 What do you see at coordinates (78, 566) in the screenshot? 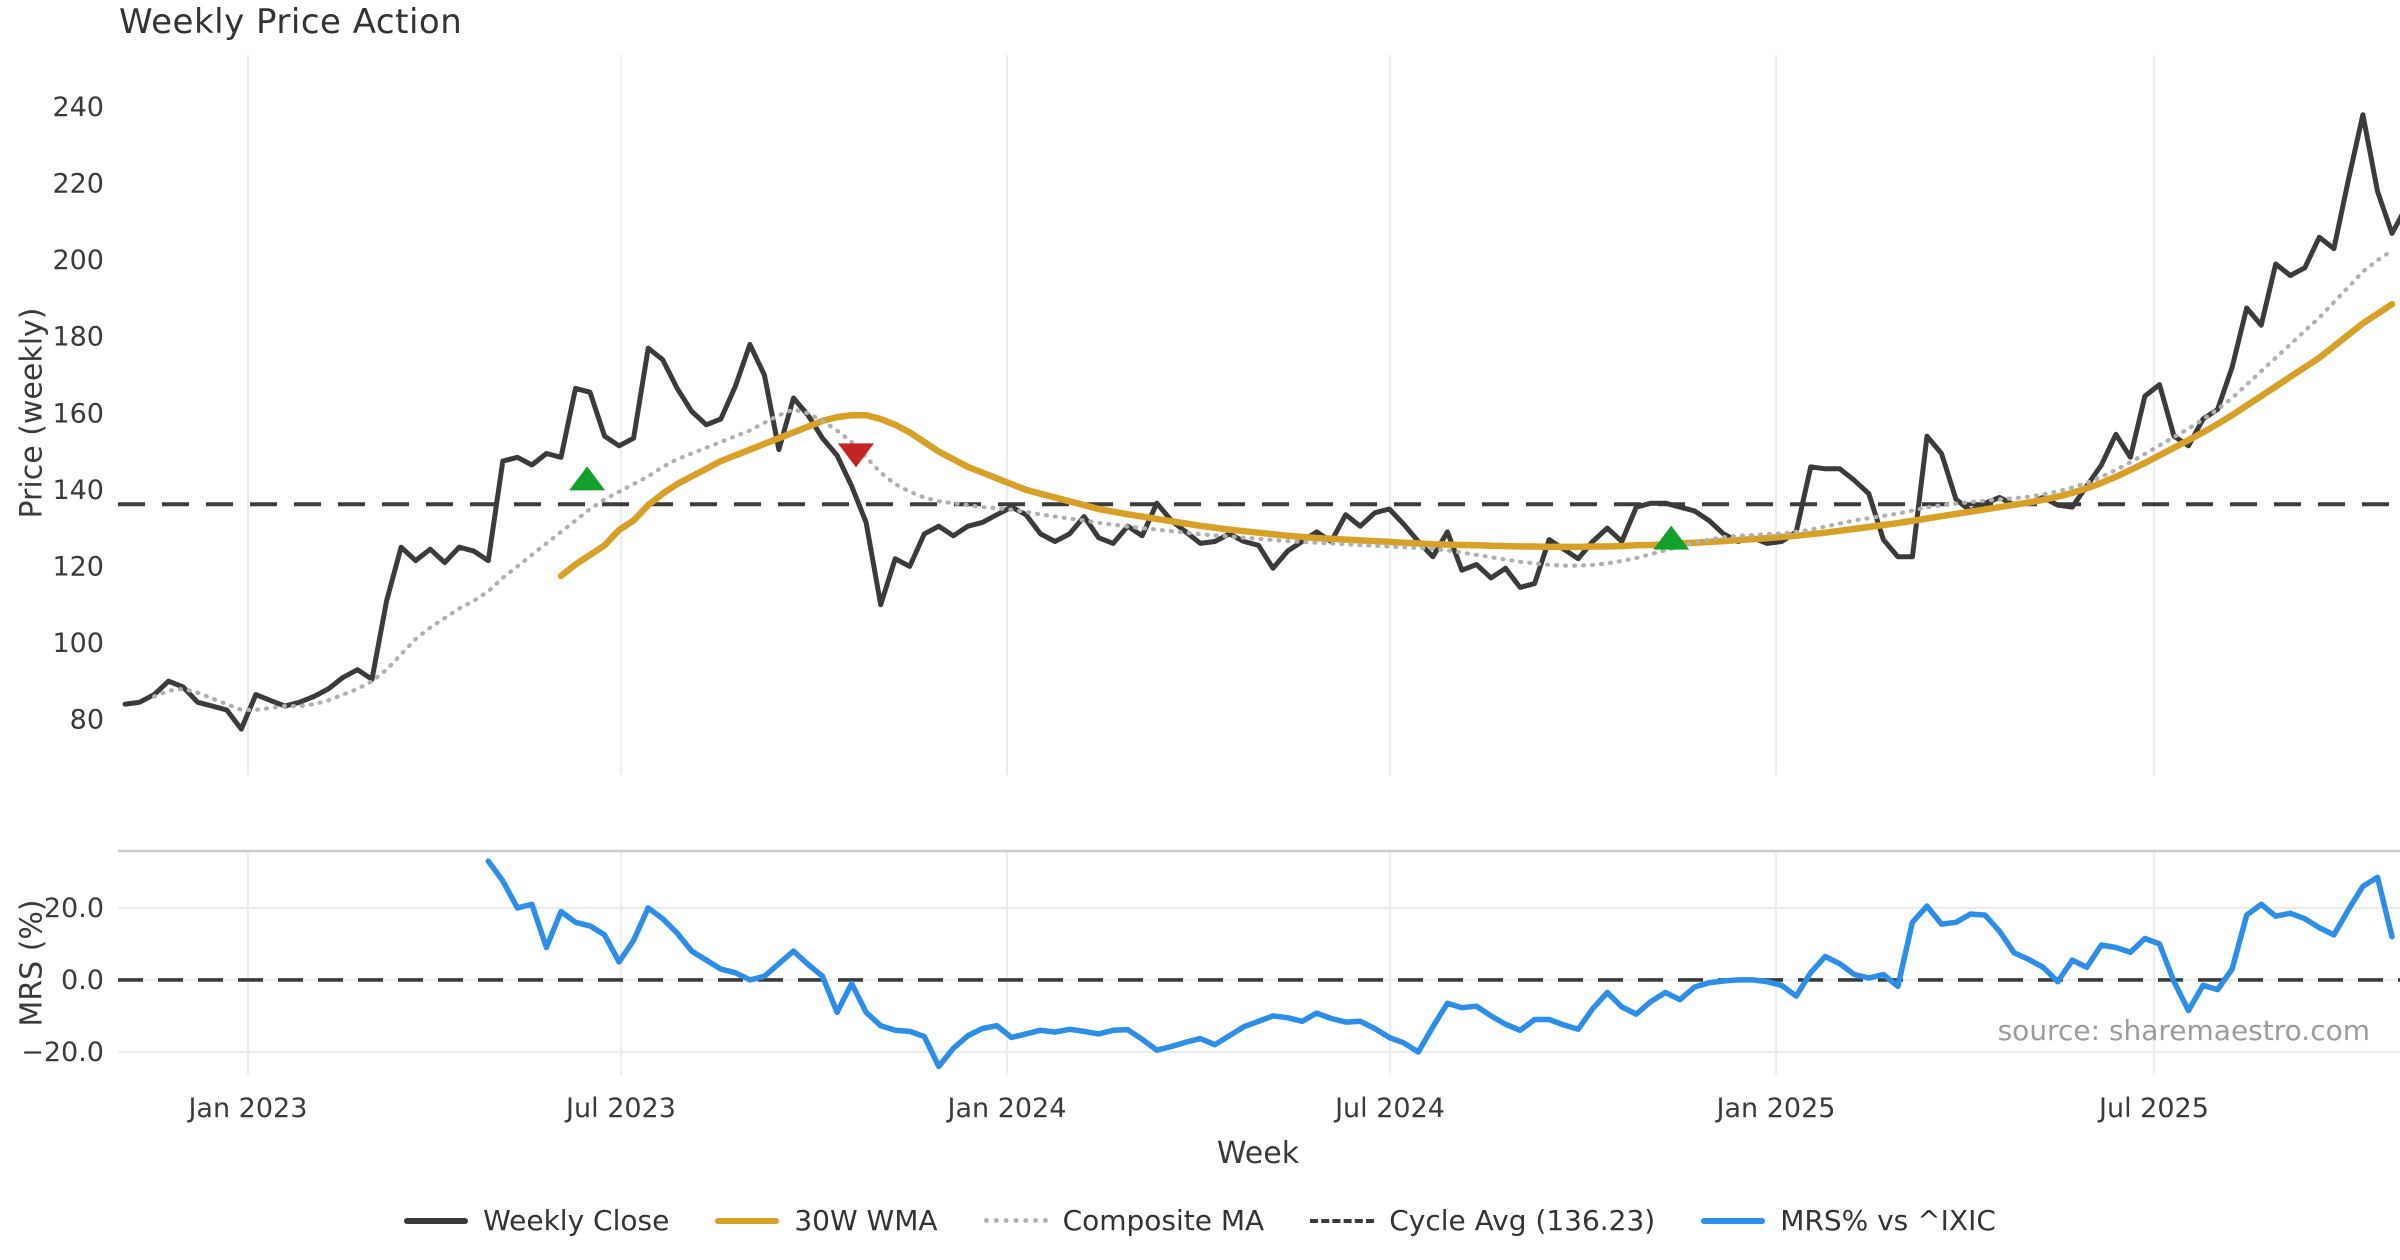
I see `price-y-tick-label: 120` at bounding box center [78, 566].